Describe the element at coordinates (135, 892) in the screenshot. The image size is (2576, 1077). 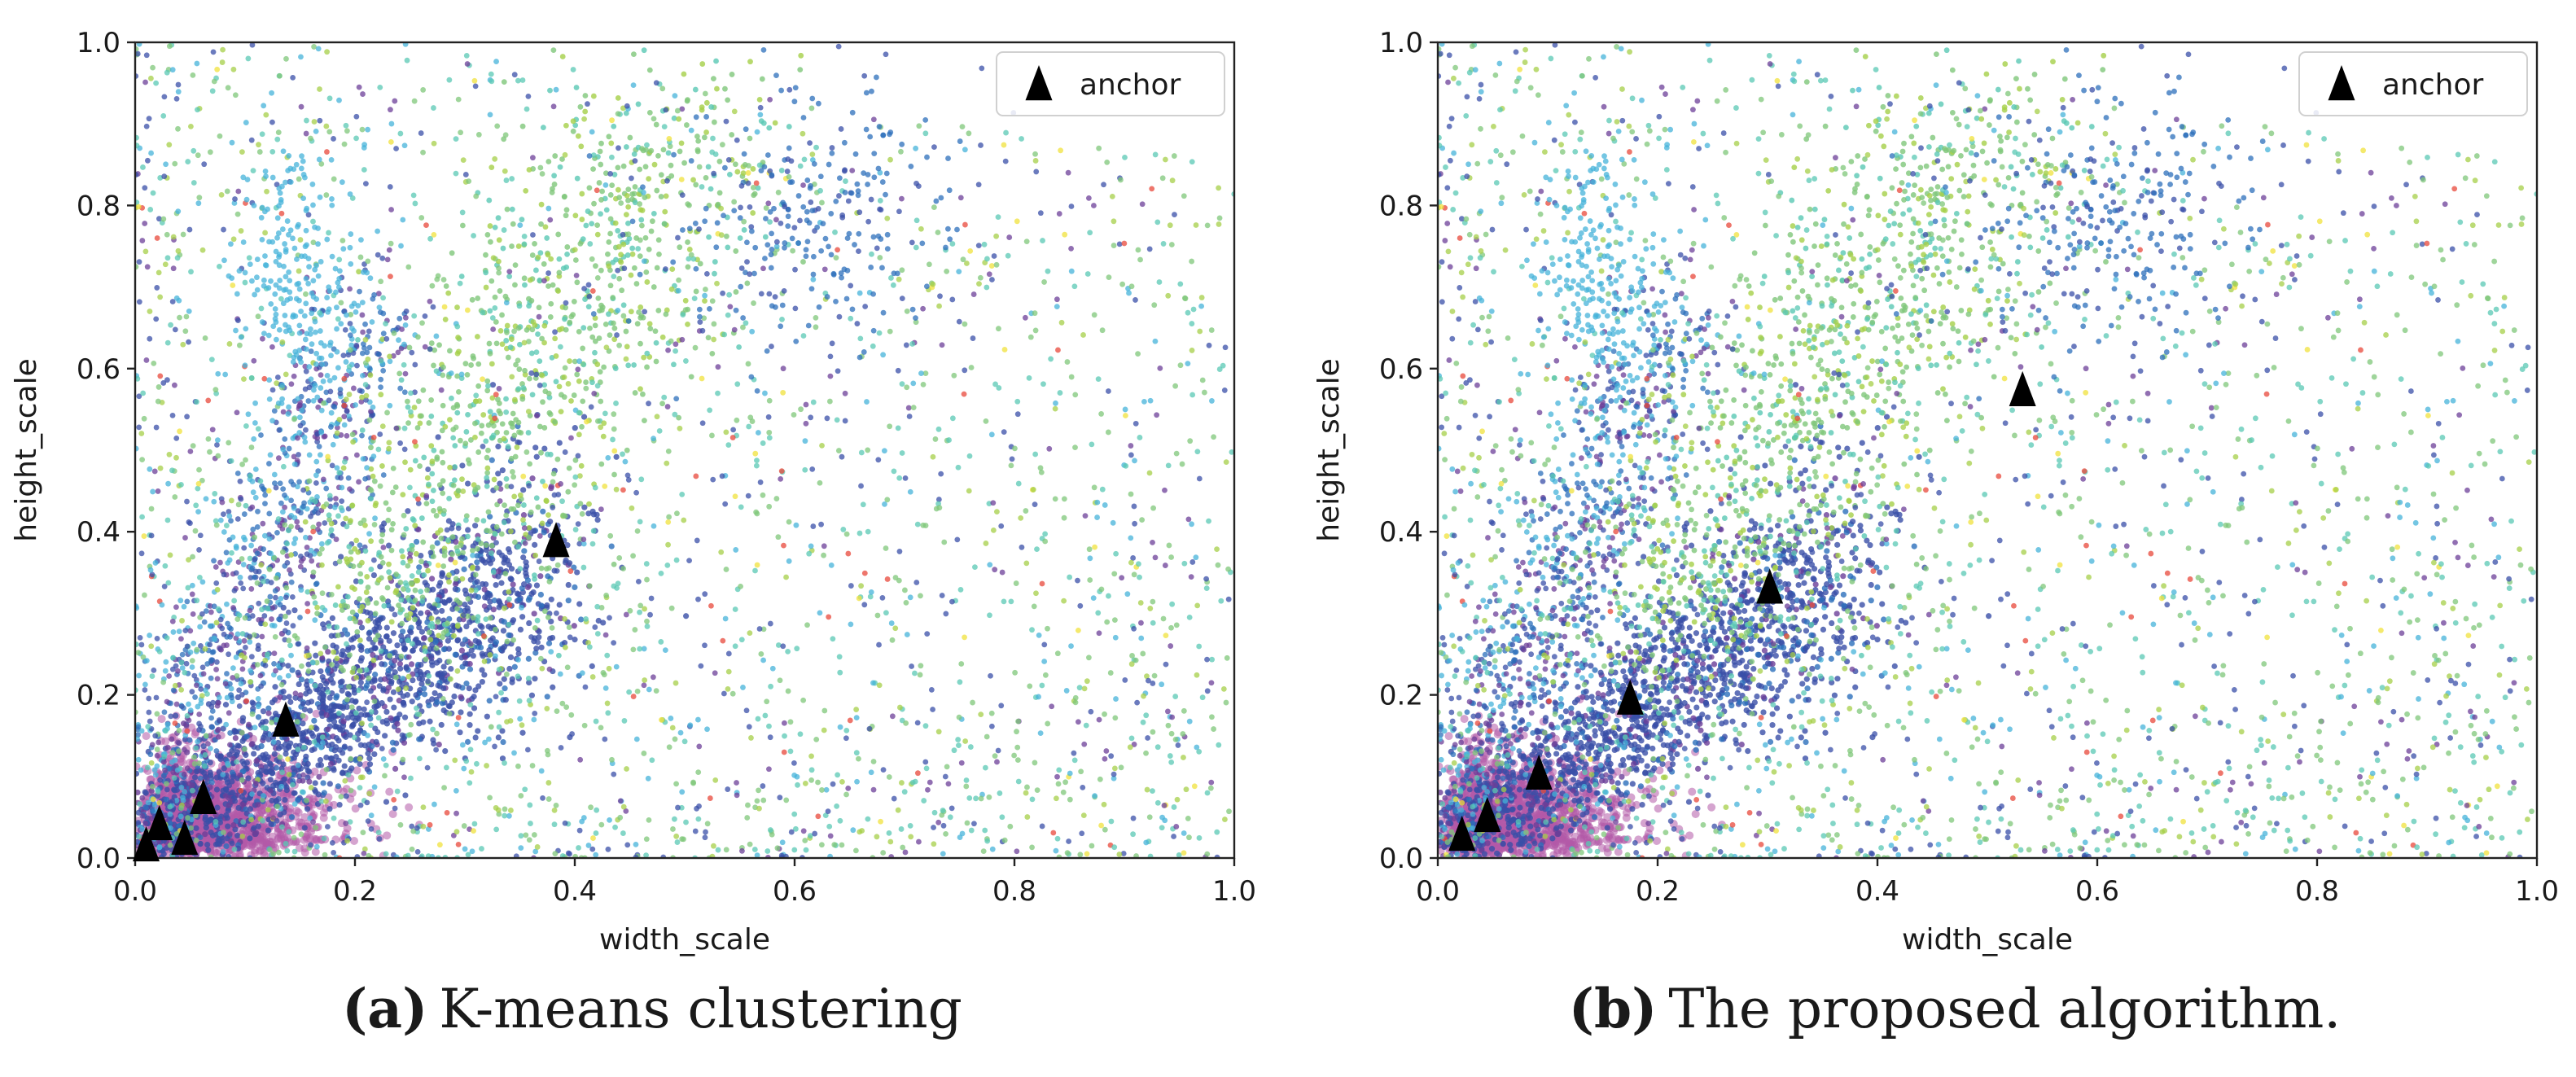
I see `panel-a-xtick-label: 0.0` at that location.